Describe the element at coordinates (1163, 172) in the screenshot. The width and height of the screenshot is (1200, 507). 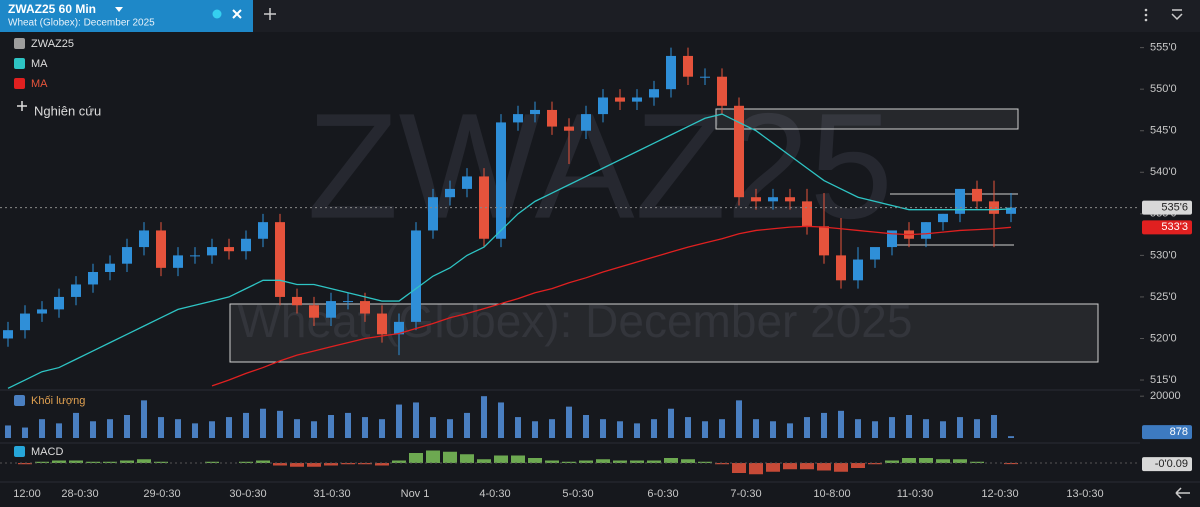
I see `y-tick-label: 540'0` at that location.